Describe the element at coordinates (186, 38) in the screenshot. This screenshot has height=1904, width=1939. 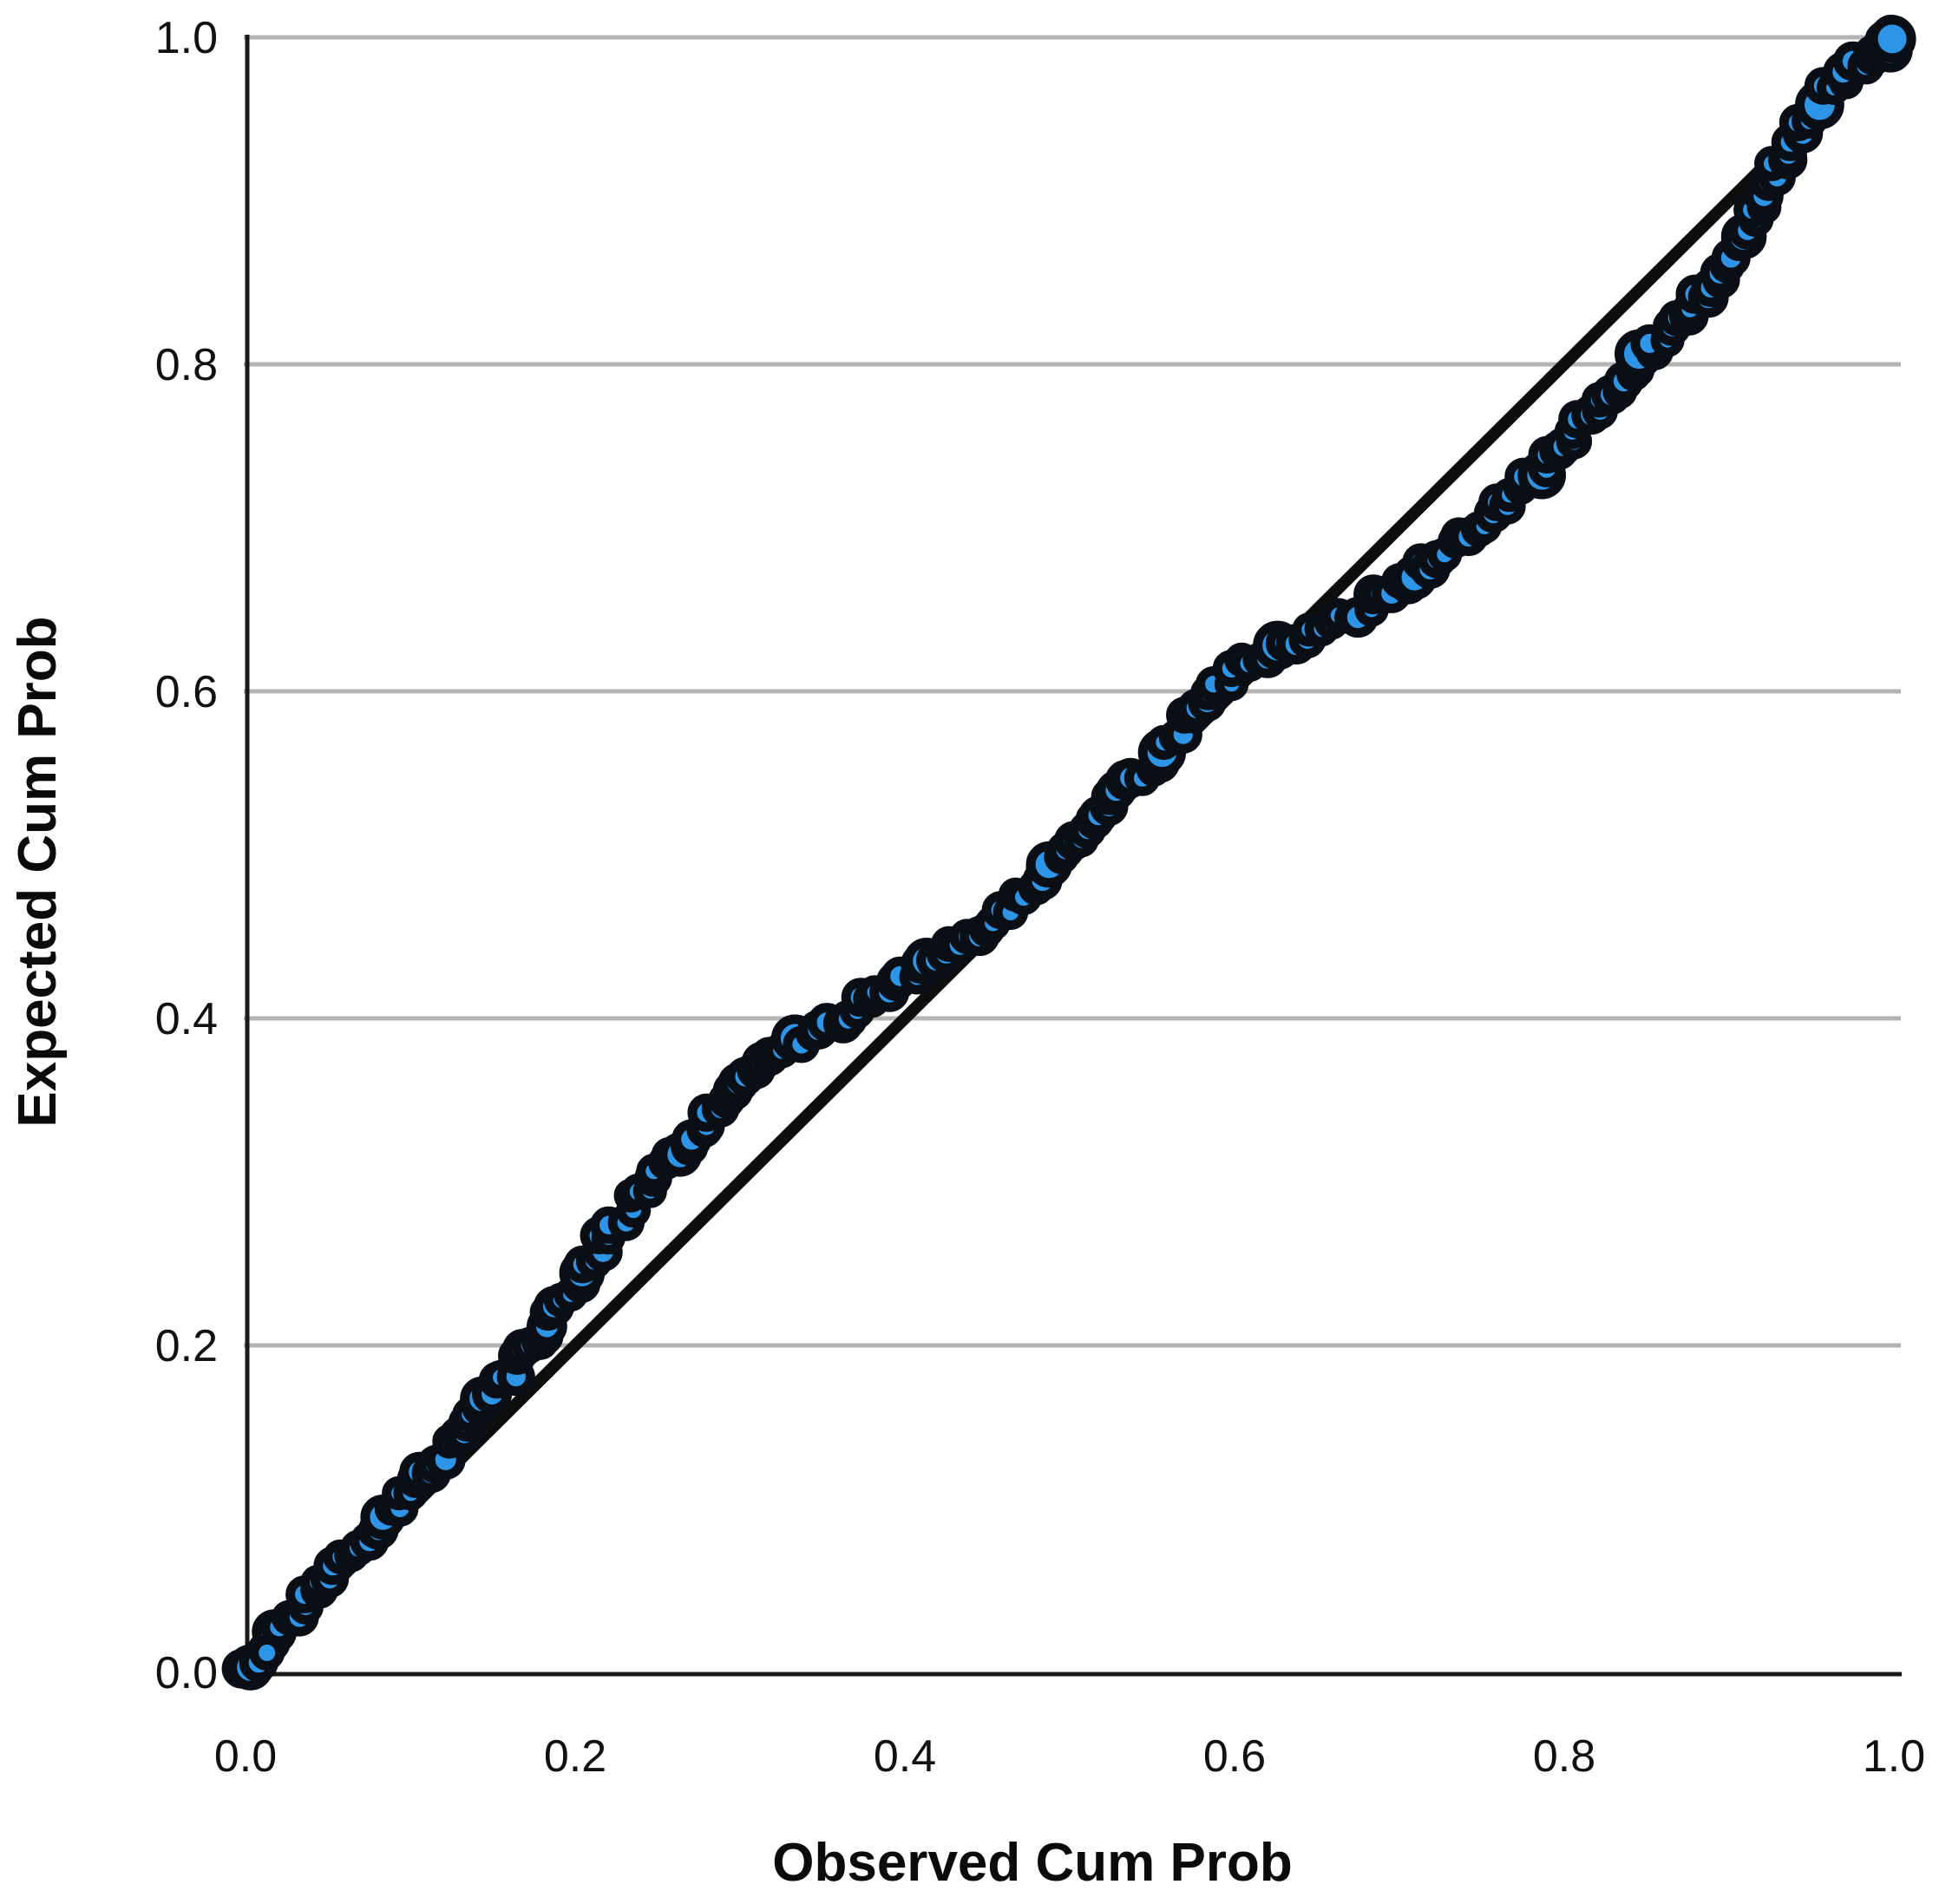
I see `y-tick-label-1.0: 1.0` at that location.